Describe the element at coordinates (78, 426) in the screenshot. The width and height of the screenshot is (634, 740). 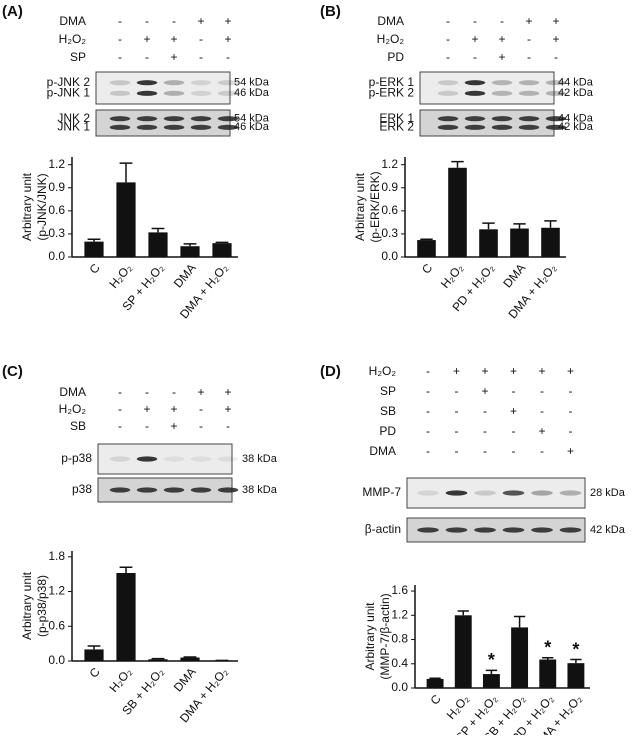
I see `treatment-name: SB` at that location.